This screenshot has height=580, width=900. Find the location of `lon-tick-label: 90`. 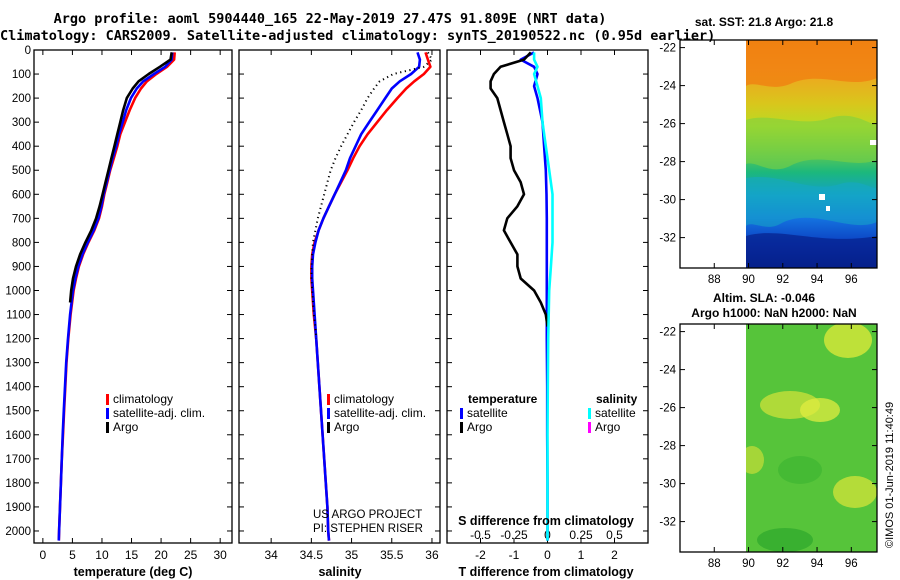

lon-tick-label: 90 is located at coordinates (748, 280).